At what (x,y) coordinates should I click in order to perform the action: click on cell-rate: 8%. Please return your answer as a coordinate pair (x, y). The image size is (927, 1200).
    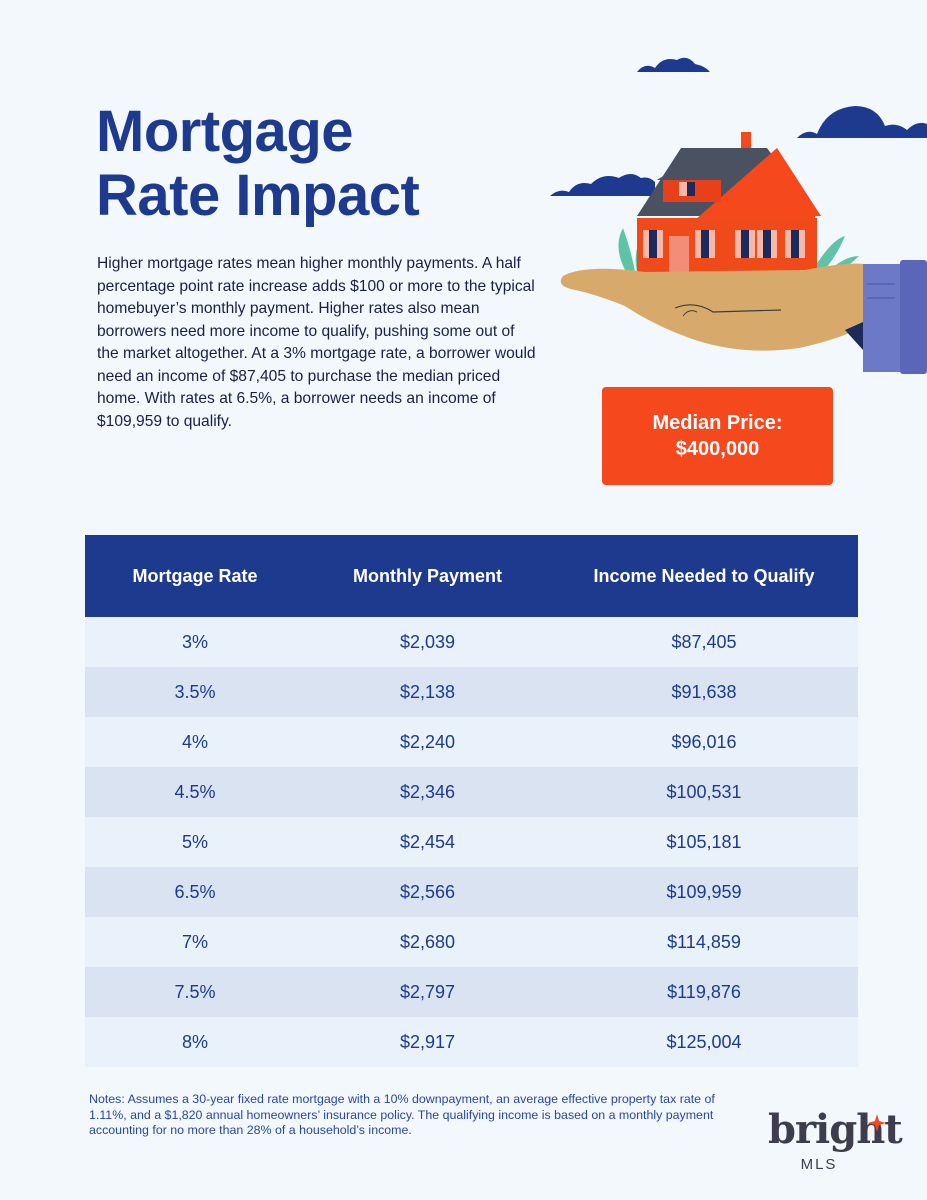
    Looking at the image, I should click on (194, 1041).